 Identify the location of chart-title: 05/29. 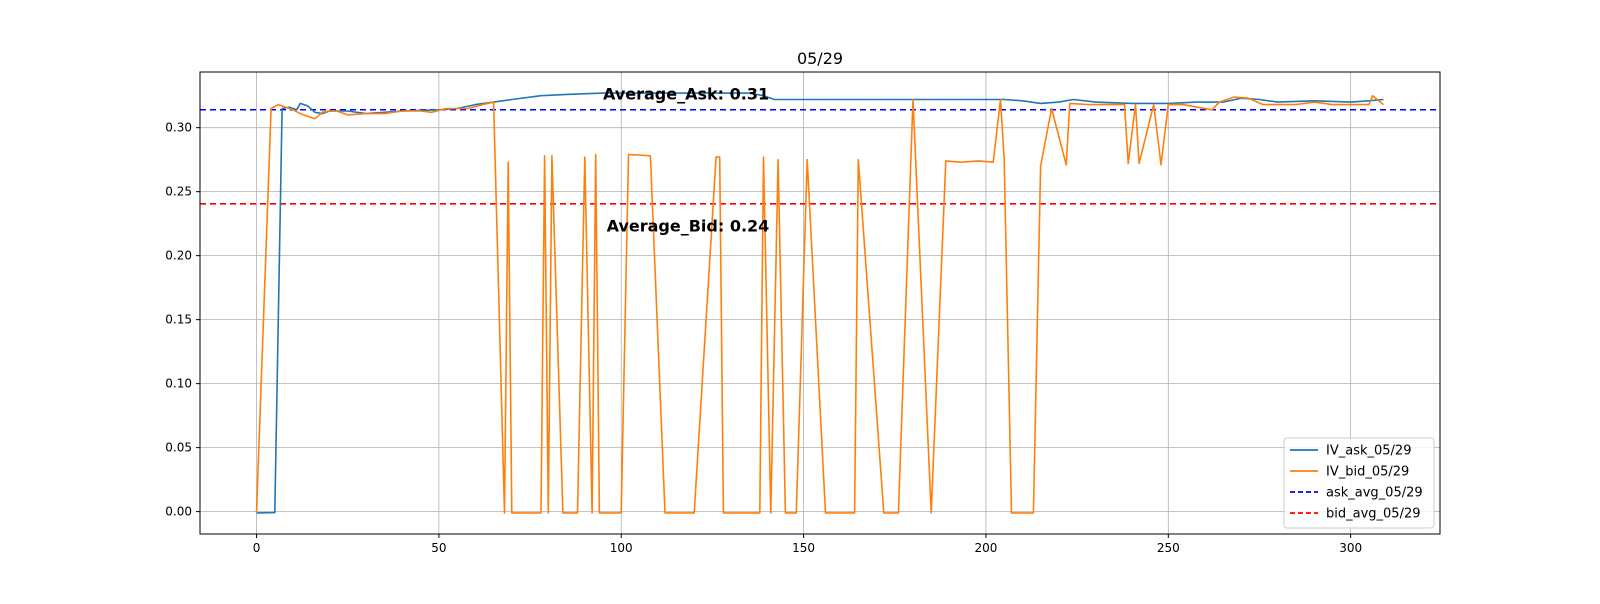
(820, 58).